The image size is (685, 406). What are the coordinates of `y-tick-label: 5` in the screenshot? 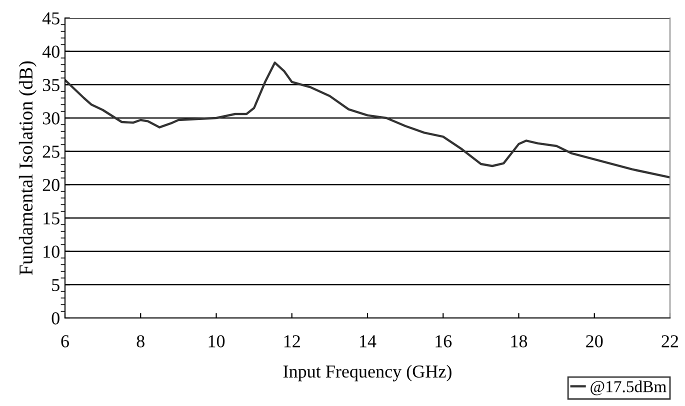 It's located at (56, 285).